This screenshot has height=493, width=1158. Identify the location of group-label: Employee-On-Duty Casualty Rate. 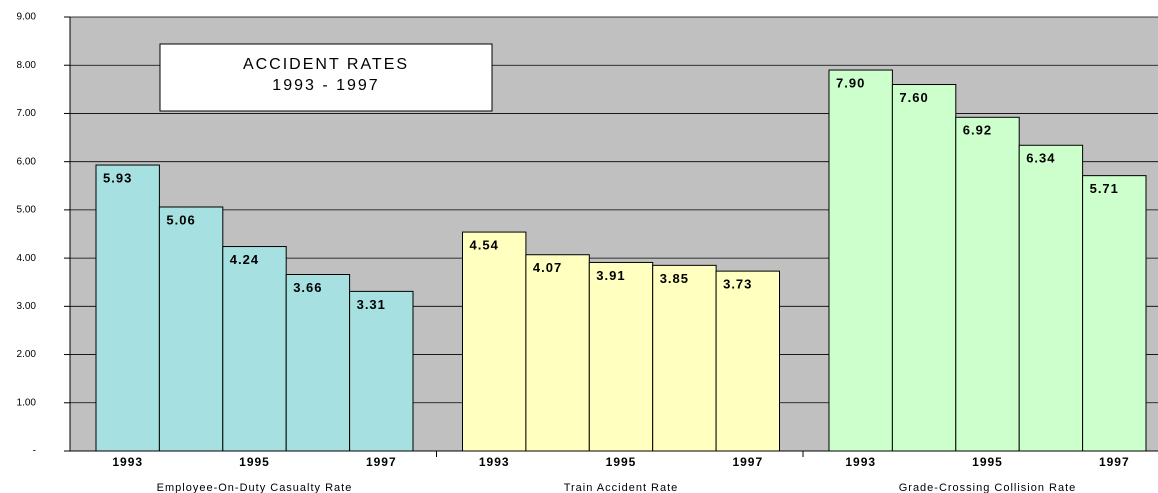
(255, 487).